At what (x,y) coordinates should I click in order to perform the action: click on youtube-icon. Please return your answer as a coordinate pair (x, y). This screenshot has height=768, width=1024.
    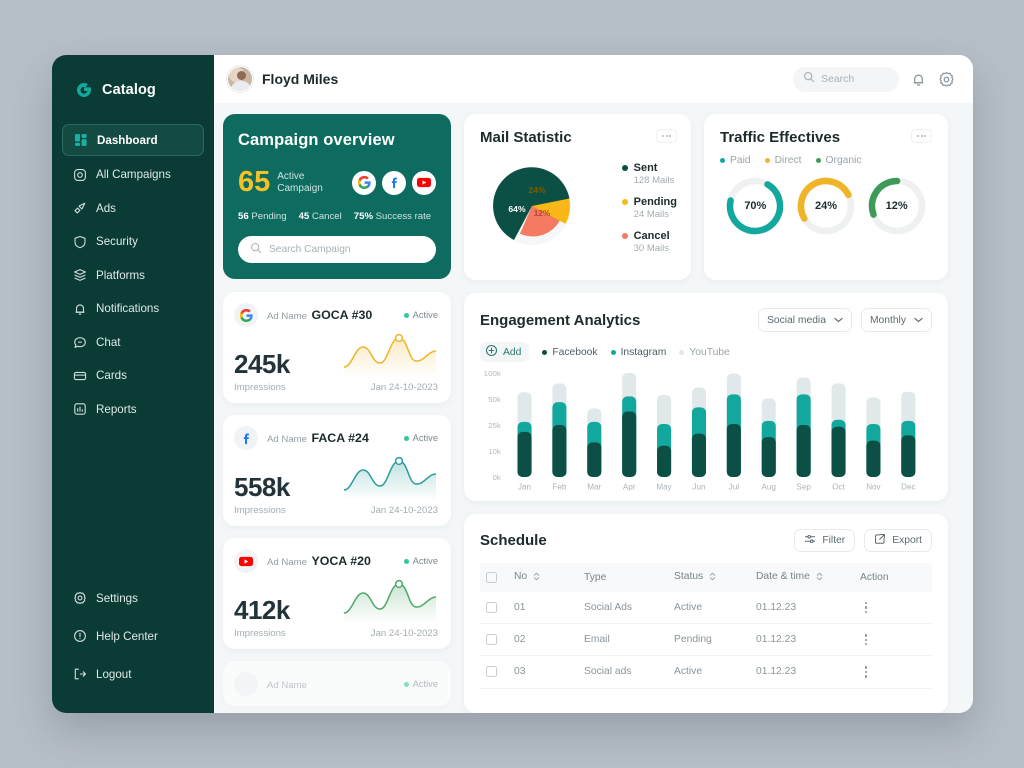
    Looking at the image, I should click on (246, 561).